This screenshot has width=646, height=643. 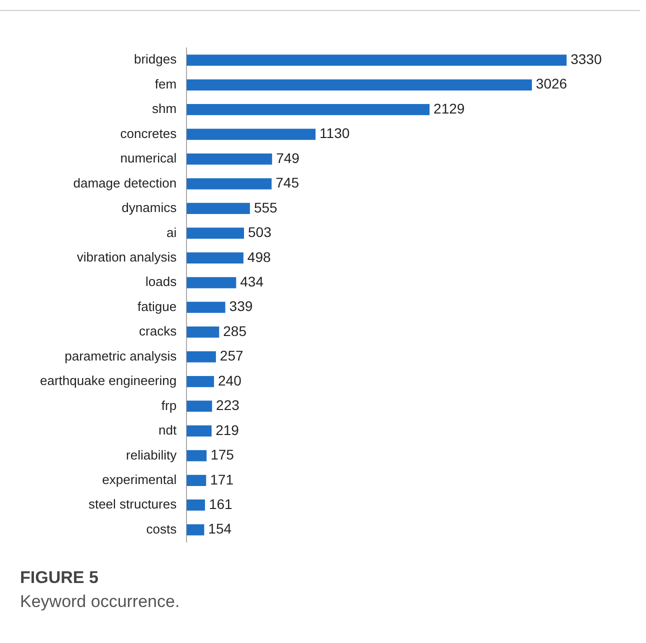 What do you see at coordinates (230, 380) in the screenshot?
I see `data-label: 240` at bounding box center [230, 380].